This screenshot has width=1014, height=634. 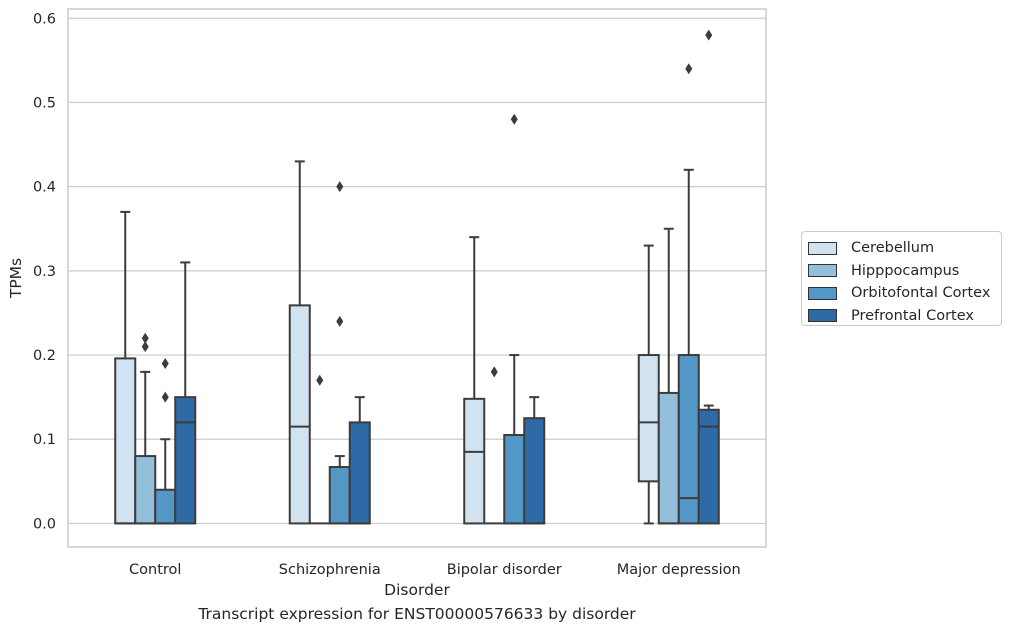 What do you see at coordinates (44, 188) in the screenshot?
I see `y-tick-label: 0.4` at bounding box center [44, 188].